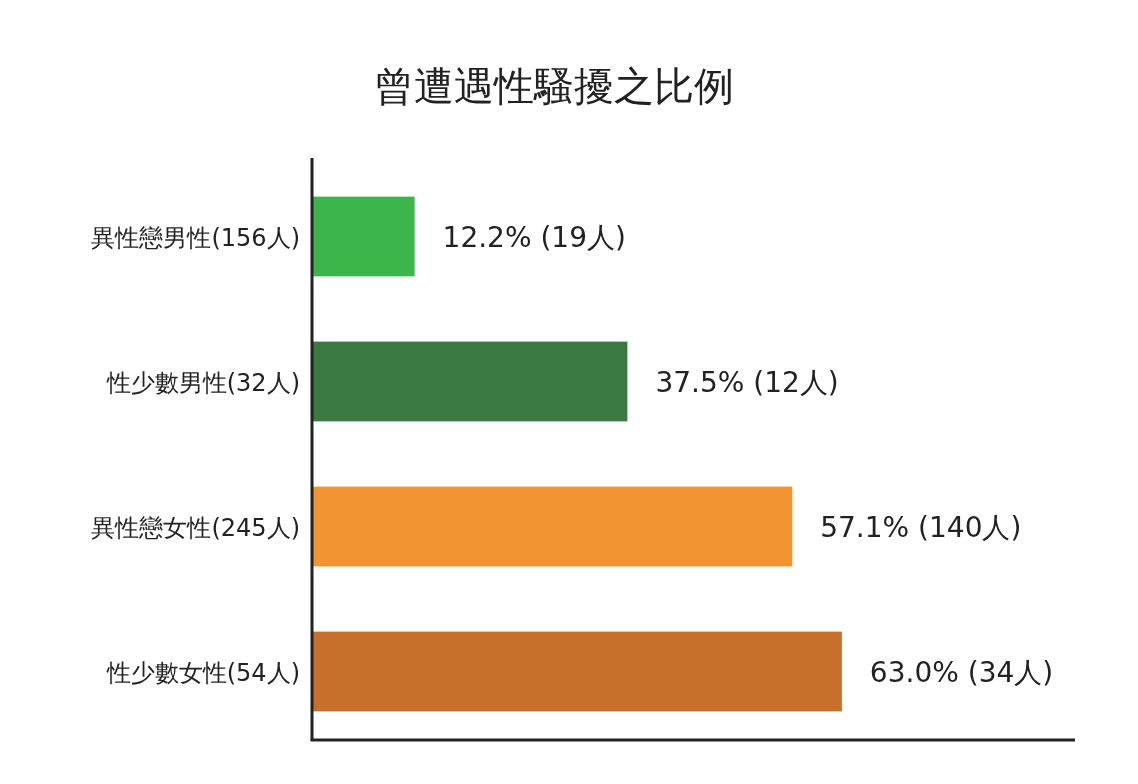  What do you see at coordinates (195, 527) in the screenshot?
I see `y-tick-label: 異性戀女性(245人)` at bounding box center [195, 527].